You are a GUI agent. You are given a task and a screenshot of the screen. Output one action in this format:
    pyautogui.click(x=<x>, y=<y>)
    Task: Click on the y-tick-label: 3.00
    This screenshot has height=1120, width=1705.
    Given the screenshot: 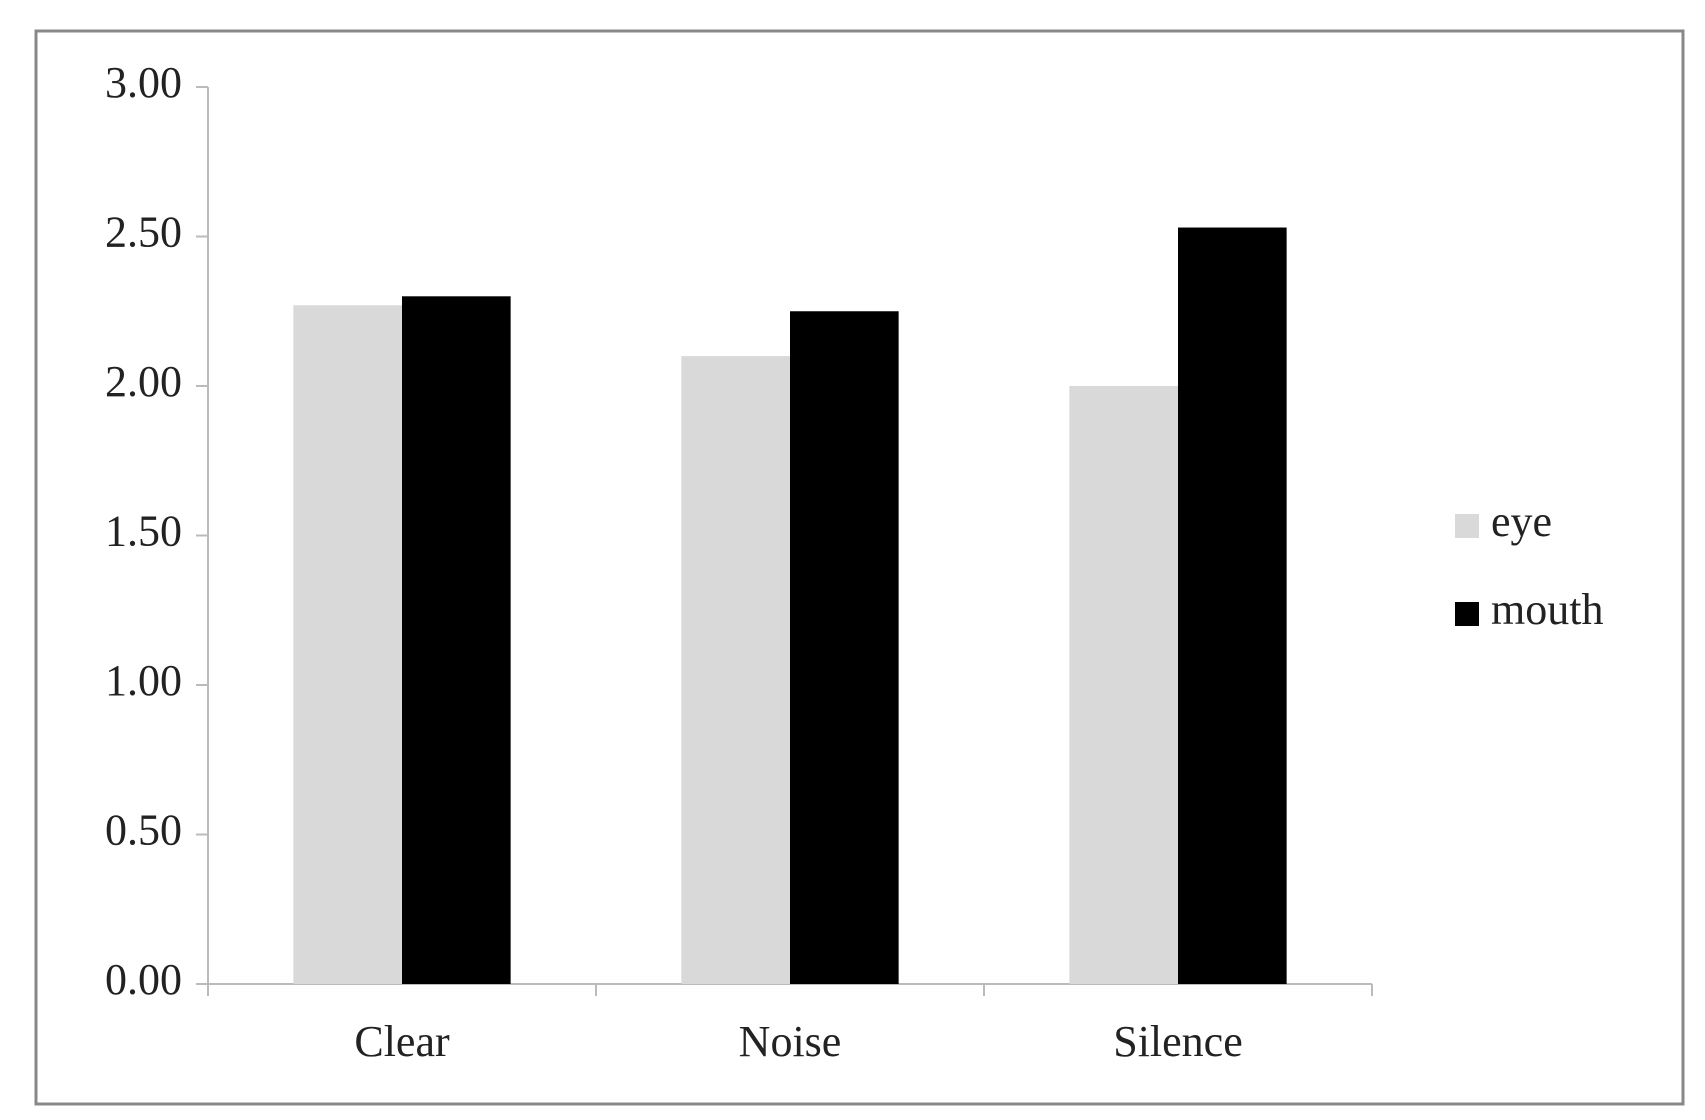 What is the action you would take?
    pyautogui.click(x=143, y=82)
    